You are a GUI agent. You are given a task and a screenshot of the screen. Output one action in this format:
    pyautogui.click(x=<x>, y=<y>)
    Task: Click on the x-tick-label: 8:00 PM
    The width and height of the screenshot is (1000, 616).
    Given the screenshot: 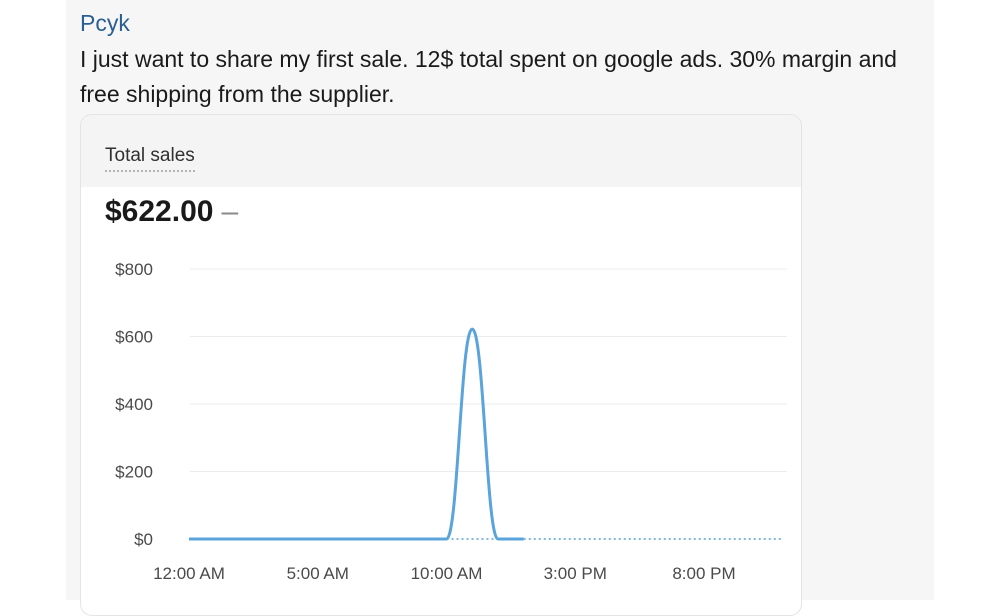 What is the action you would take?
    pyautogui.click(x=703, y=573)
    